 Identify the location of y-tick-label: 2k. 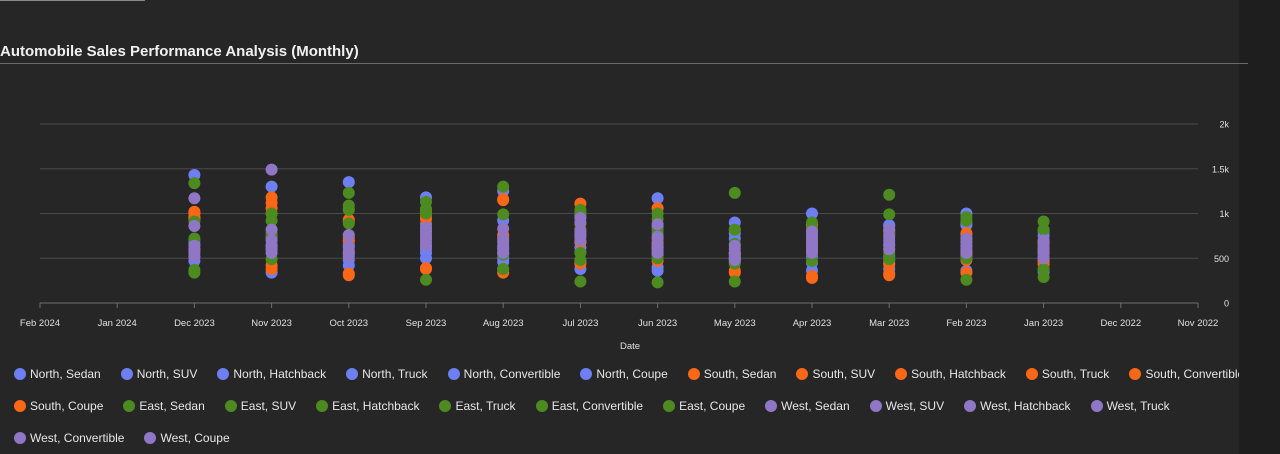
(1224, 125).